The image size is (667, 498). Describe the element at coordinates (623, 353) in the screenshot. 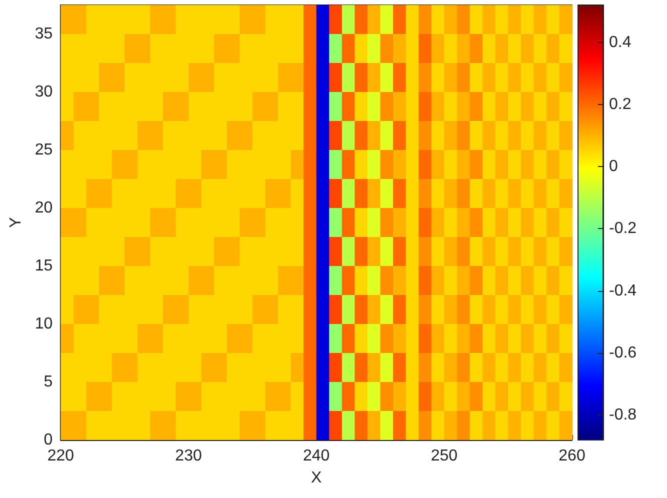

I see `color-bar-label: -0.6` at that location.